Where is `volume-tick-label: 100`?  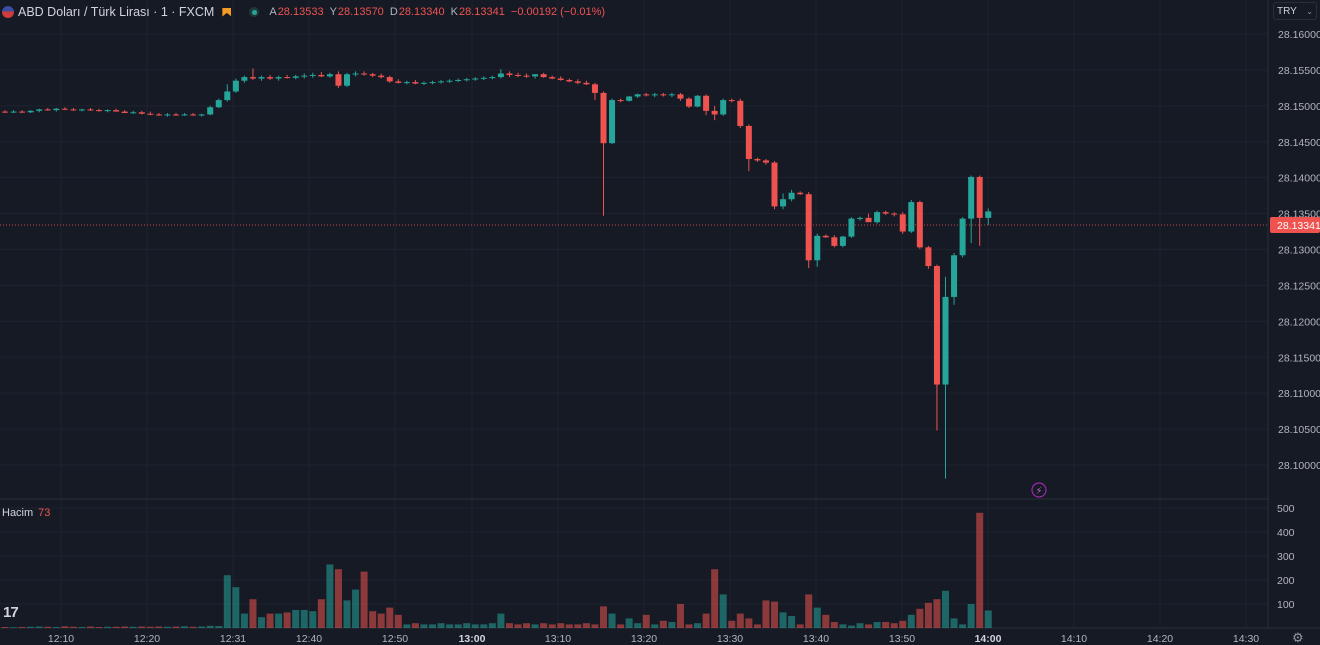 volume-tick-label: 100 is located at coordinates (1286, 605).